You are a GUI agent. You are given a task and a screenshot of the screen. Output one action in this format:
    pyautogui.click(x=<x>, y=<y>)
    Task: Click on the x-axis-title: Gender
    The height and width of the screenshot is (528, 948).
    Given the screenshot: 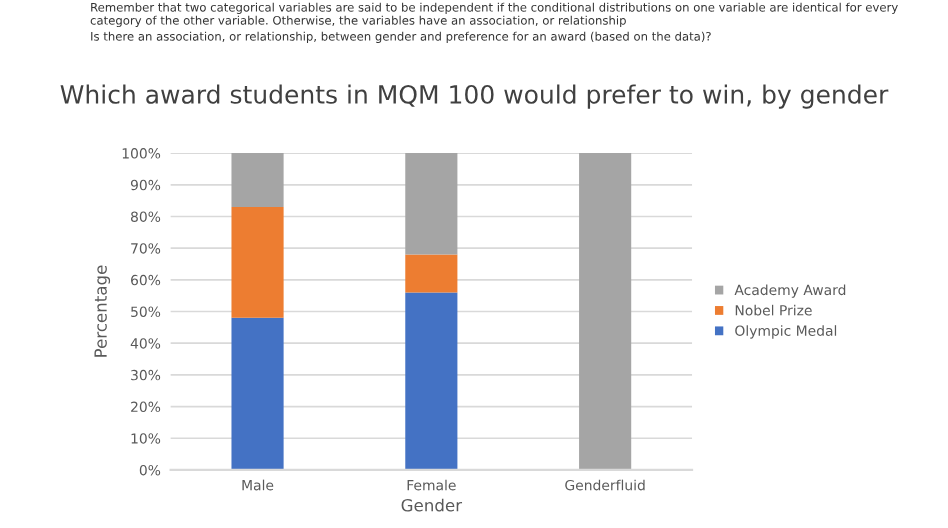 What is the action you would take?
    pyautogui.click(x=432, y=505)
    